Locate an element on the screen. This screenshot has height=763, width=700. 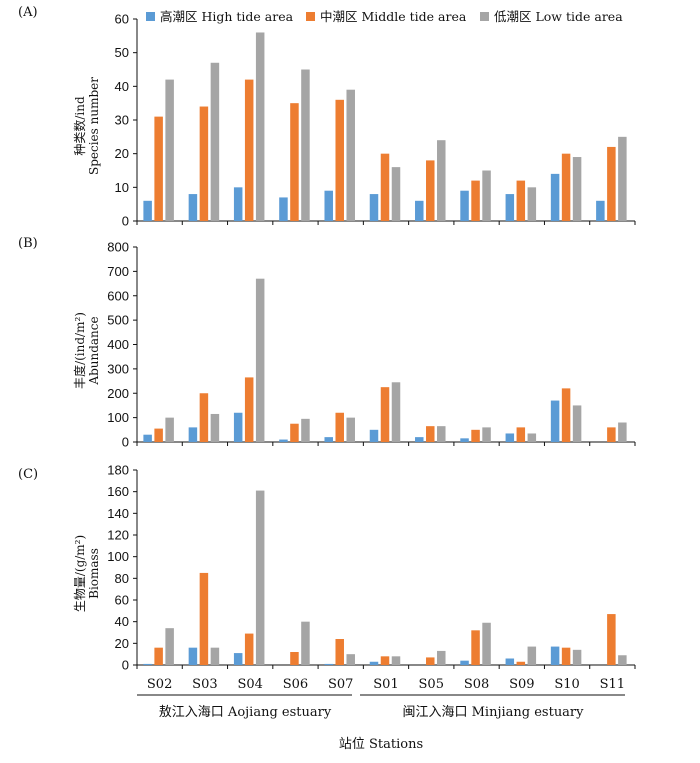
y-tick-label: 30 is located at coordinates (122, 120).